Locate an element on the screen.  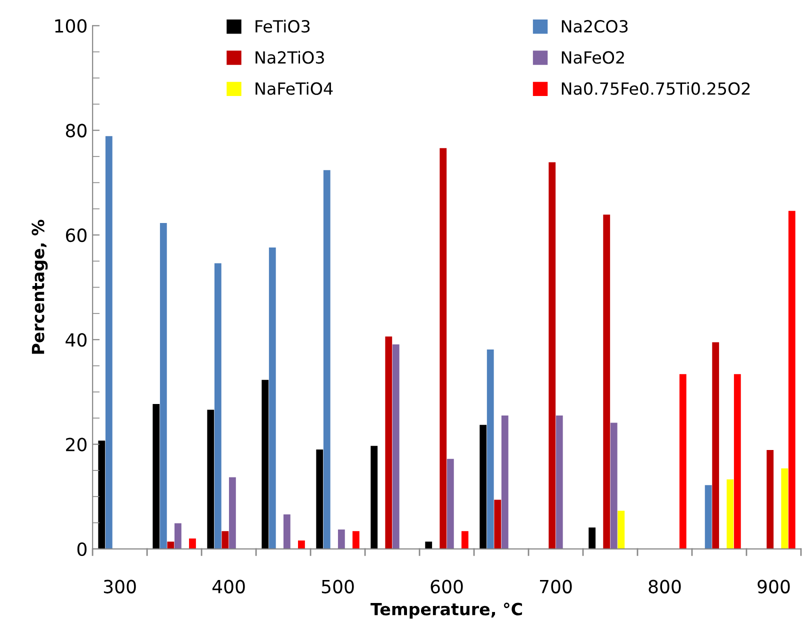
x-axis-title: Temperature, °C is located at coordinates (446, 610).